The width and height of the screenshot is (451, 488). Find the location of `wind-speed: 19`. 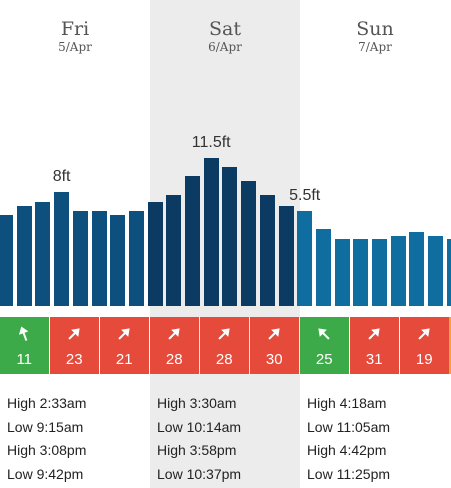

wind-speed: 19 is located at coordinates (424, 359).